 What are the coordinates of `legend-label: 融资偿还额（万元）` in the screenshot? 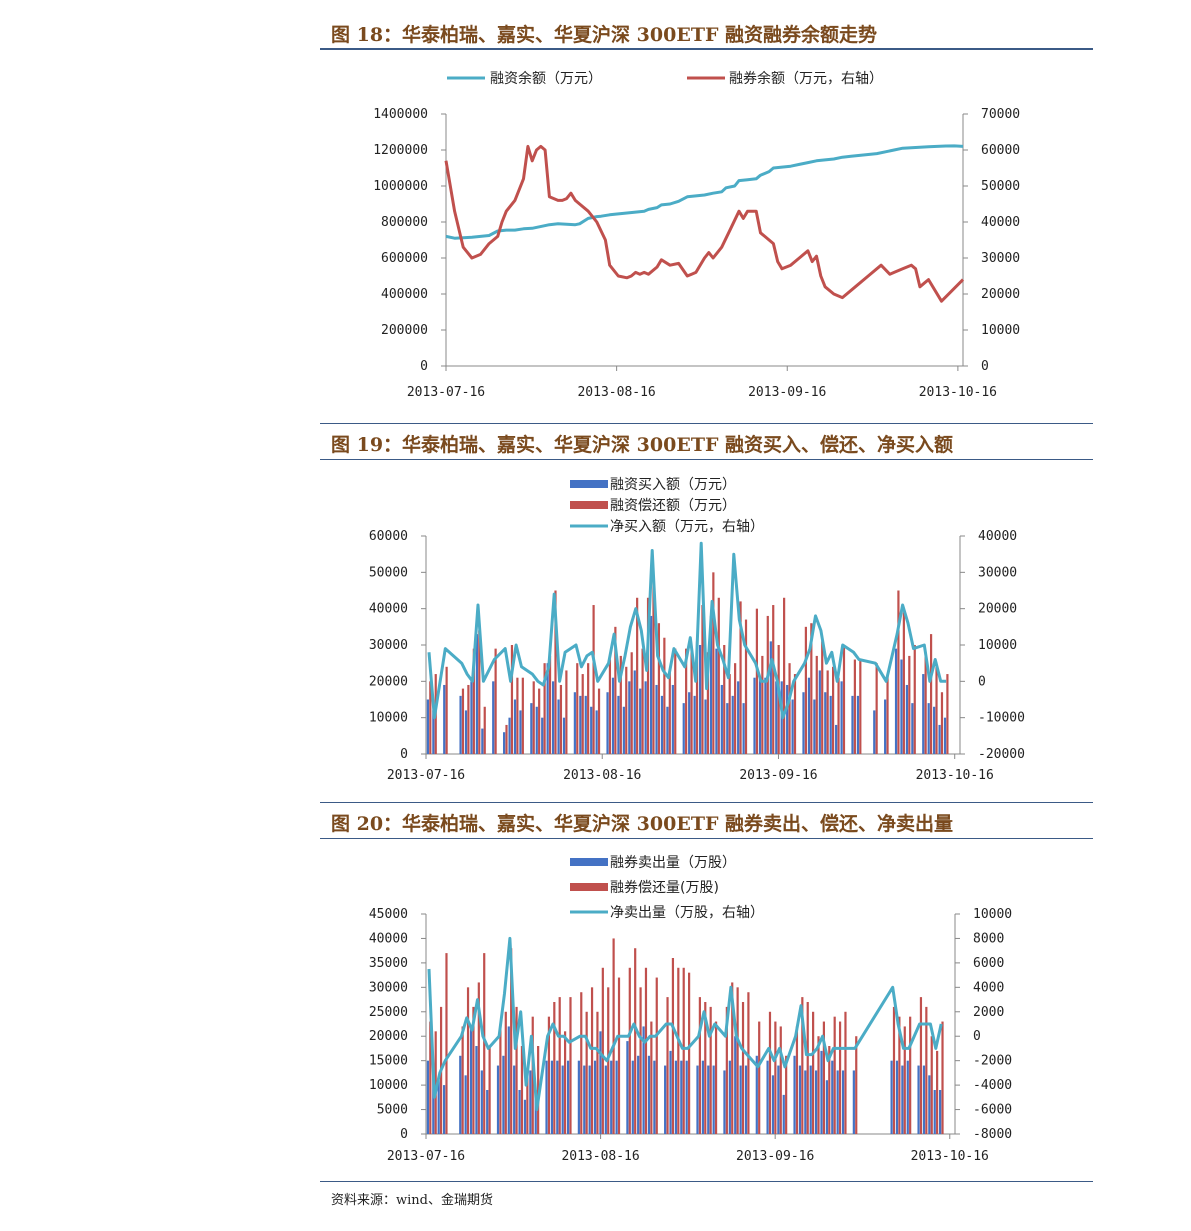 It's located at (673, 506).